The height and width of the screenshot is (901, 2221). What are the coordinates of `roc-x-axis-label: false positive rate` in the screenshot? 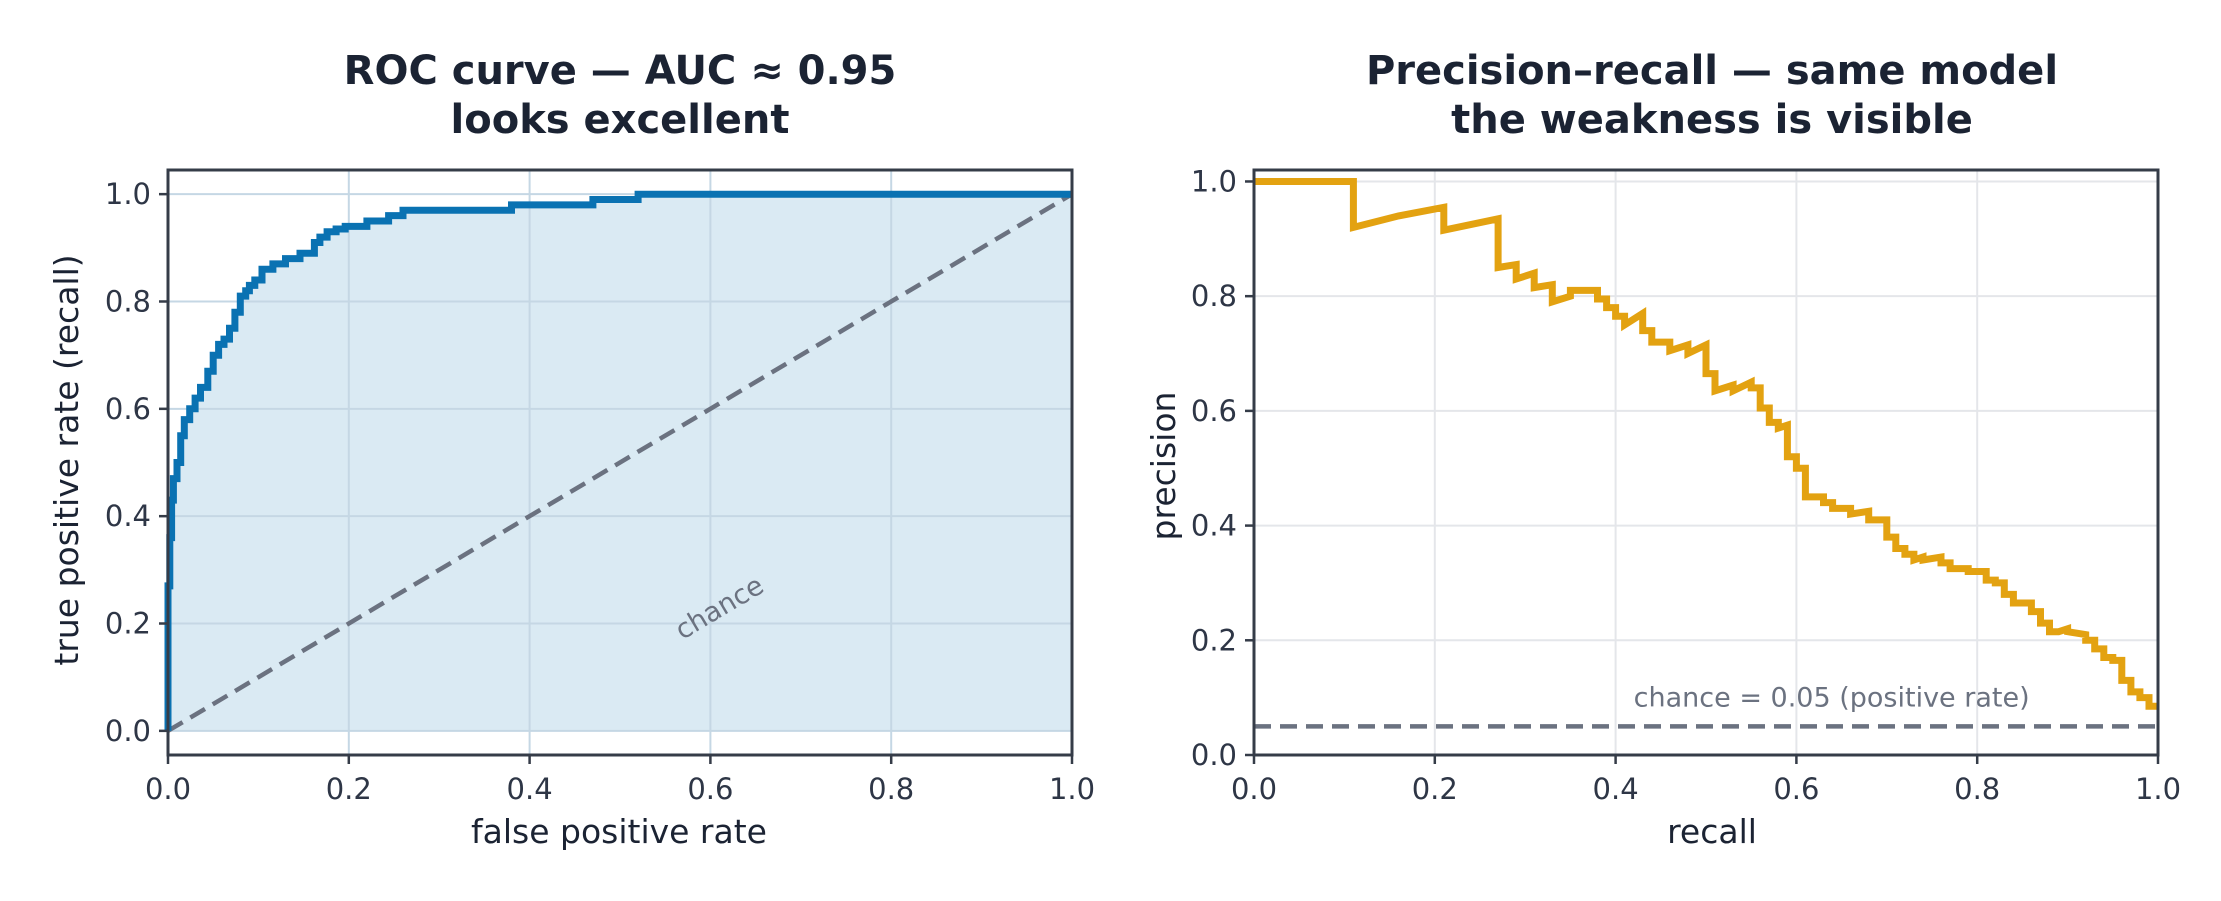 It's located at (619, 831).